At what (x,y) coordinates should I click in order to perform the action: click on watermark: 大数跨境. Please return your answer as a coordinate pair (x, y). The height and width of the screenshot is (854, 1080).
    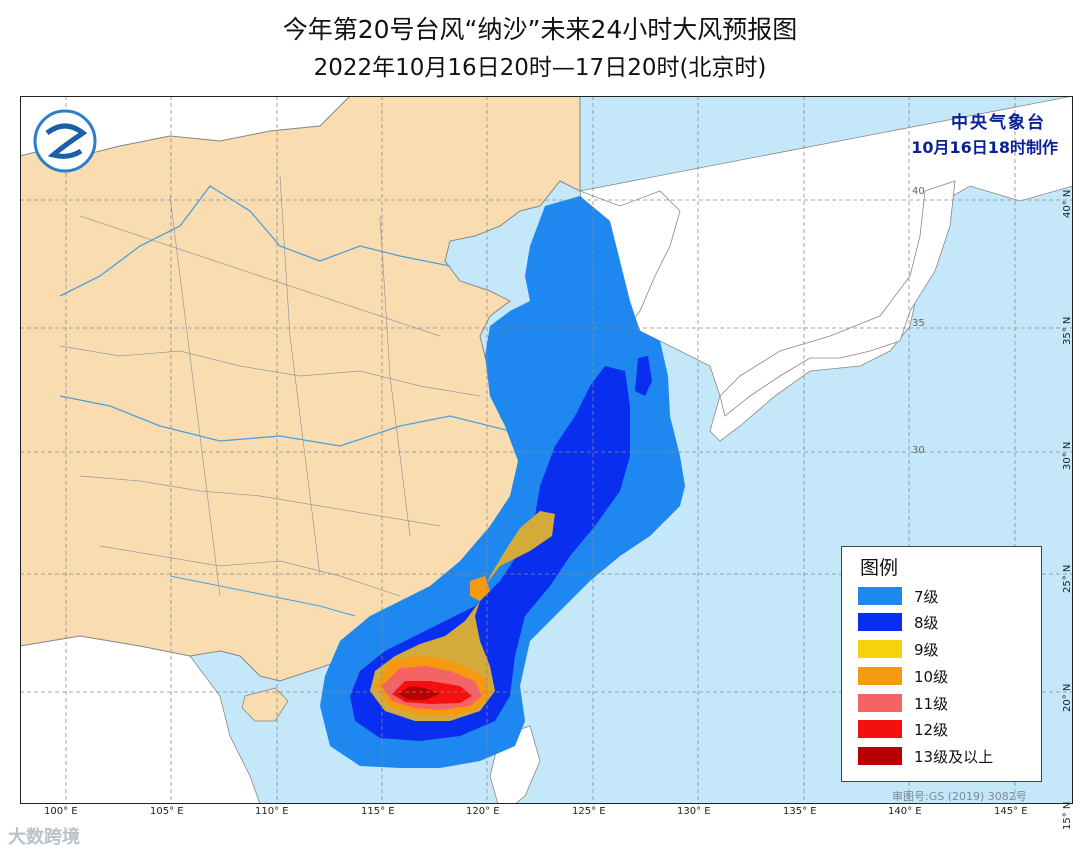
    Looking at the image, I should click on (44, 837).